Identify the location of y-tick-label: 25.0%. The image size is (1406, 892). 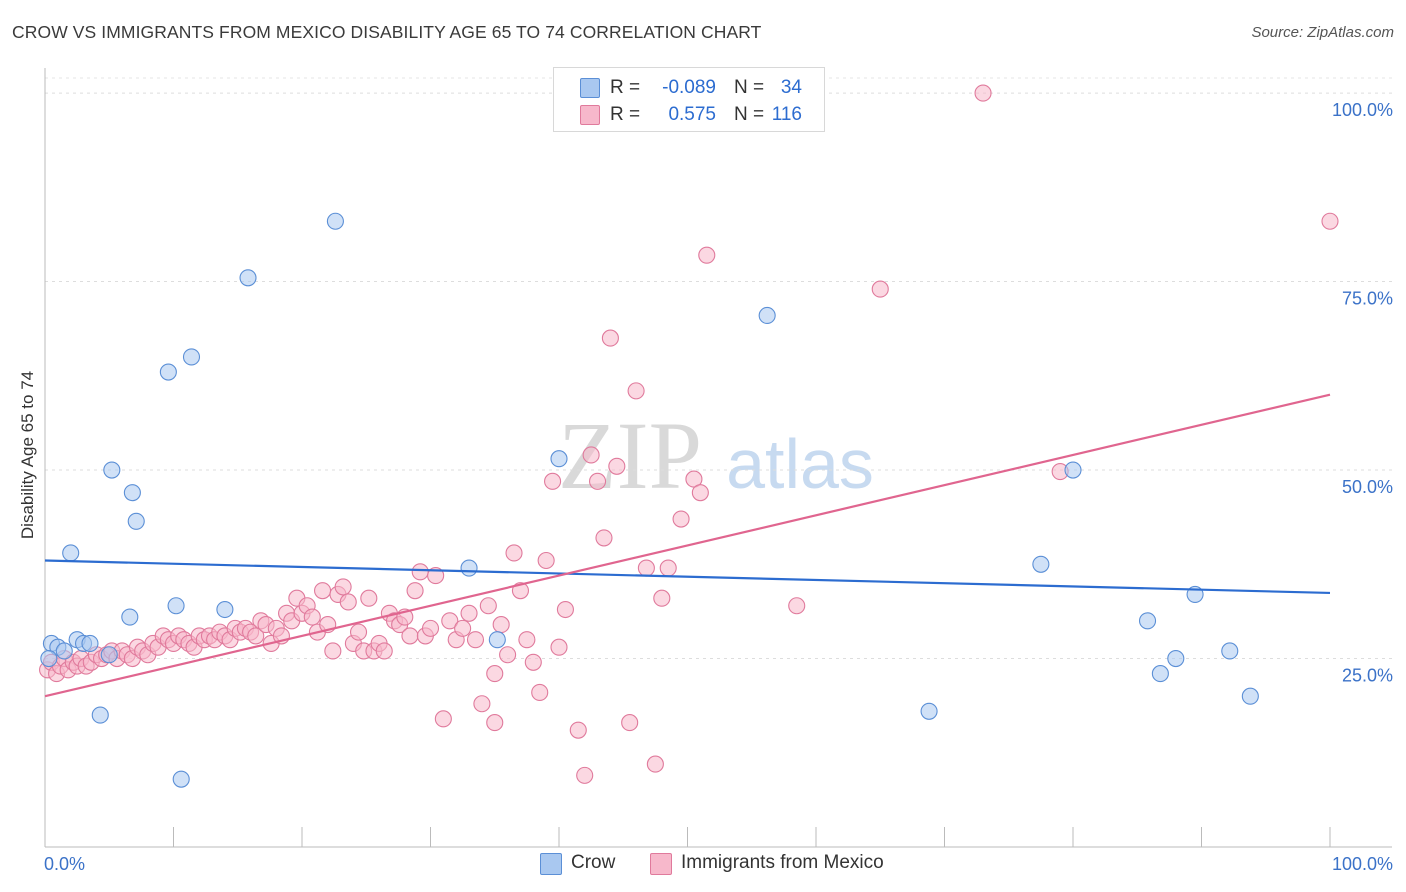
(1367, 676).